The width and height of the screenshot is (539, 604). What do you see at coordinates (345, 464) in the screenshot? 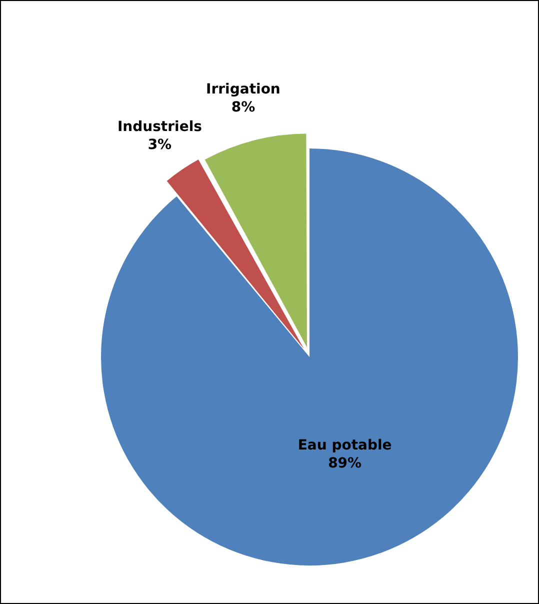
I see `data-label: 89%` at bounding box center [345, 464].